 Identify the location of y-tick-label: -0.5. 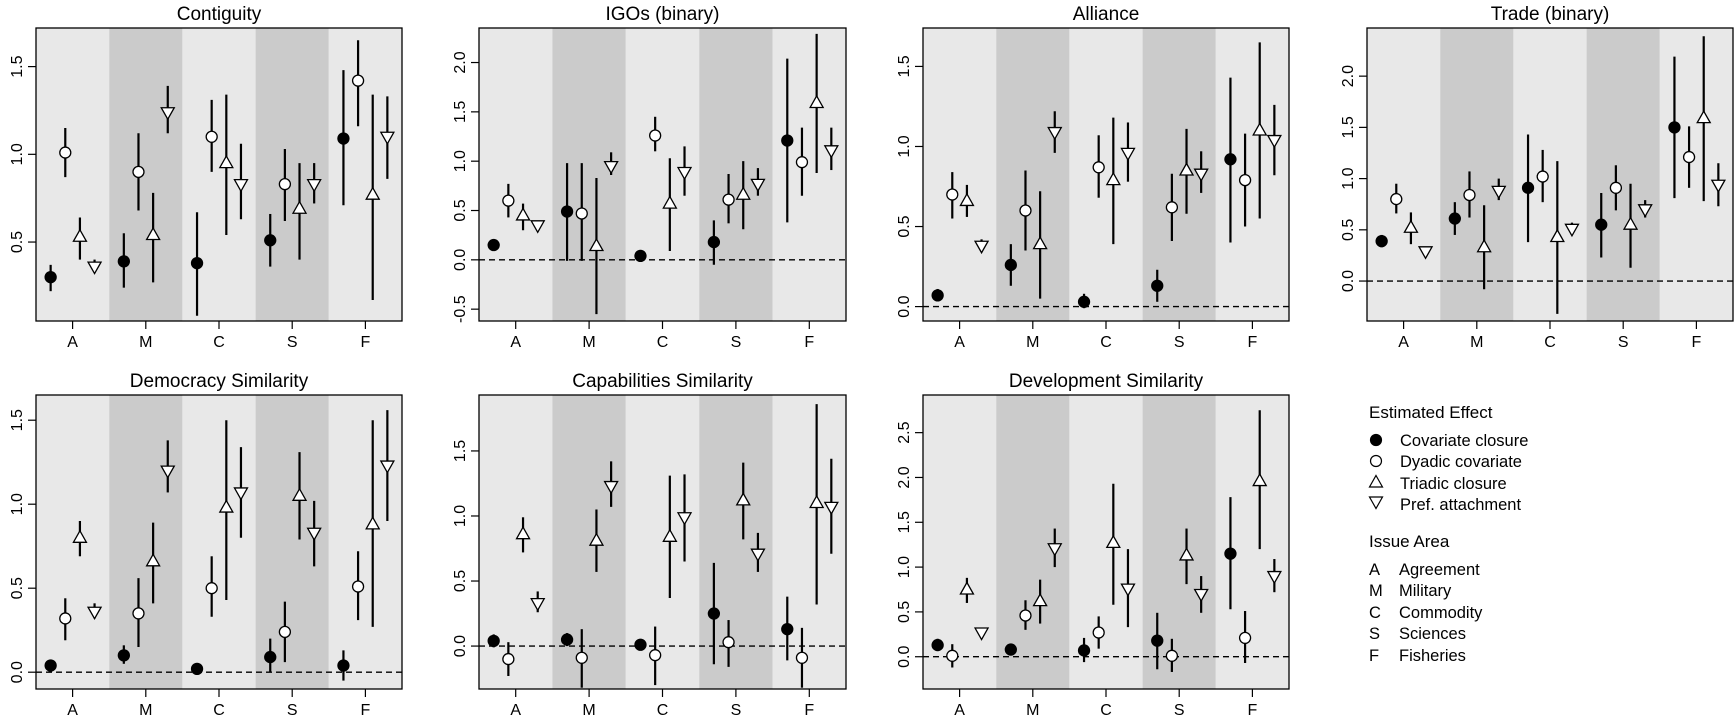
(460, 309).